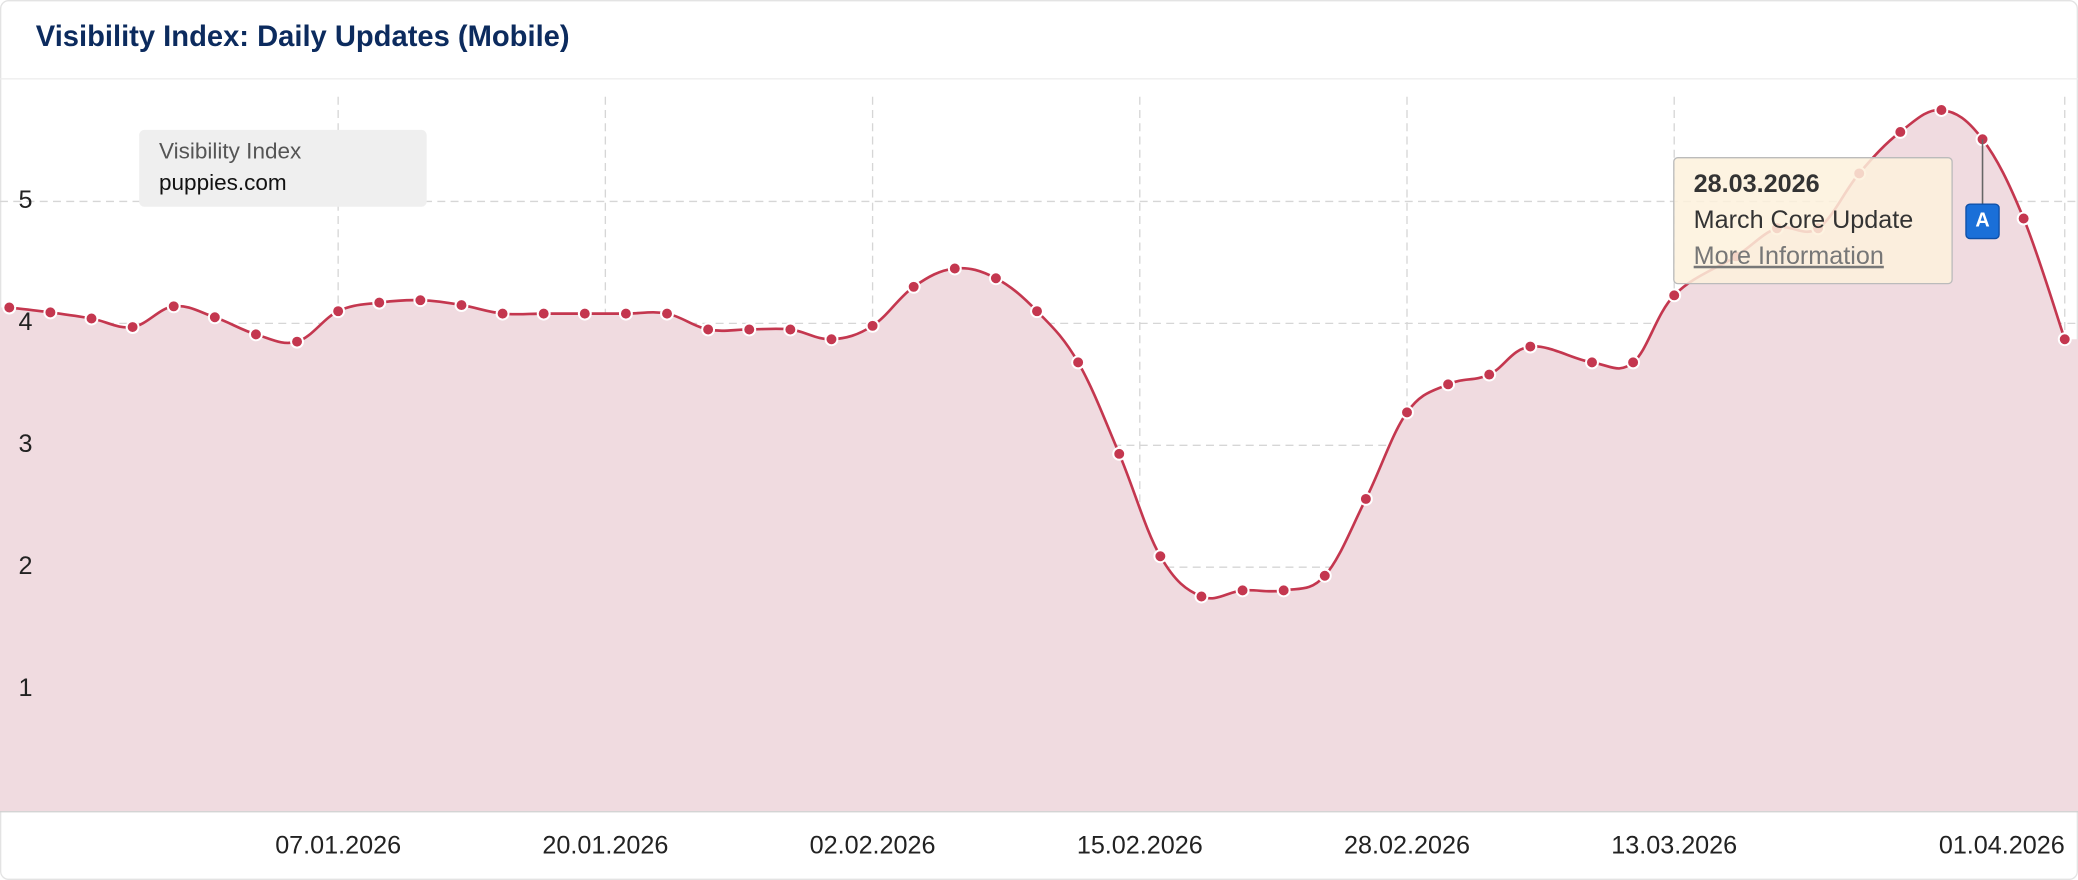 The height and width of the screenshot is (880, 2078). I want to click on y-tick-label: 5, so click(26, 200).